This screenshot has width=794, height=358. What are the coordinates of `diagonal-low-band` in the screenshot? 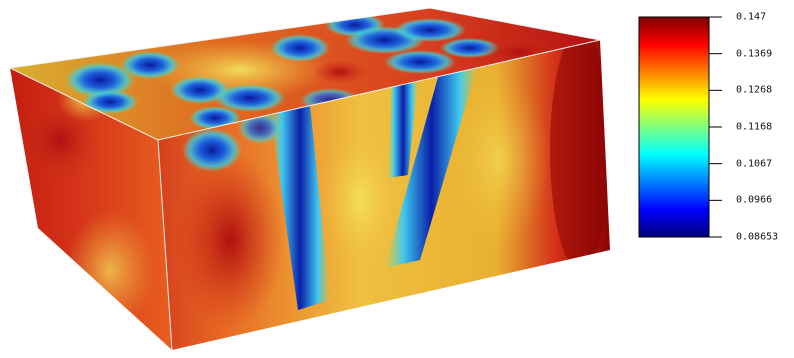 It's located at (431, 166).